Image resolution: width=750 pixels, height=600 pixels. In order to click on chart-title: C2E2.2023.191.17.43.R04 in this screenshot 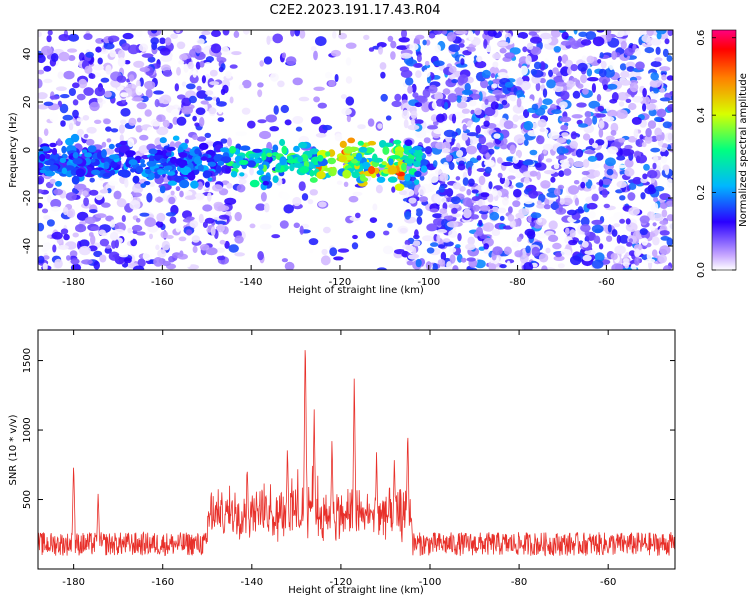, I will do `click(354, 10)`.